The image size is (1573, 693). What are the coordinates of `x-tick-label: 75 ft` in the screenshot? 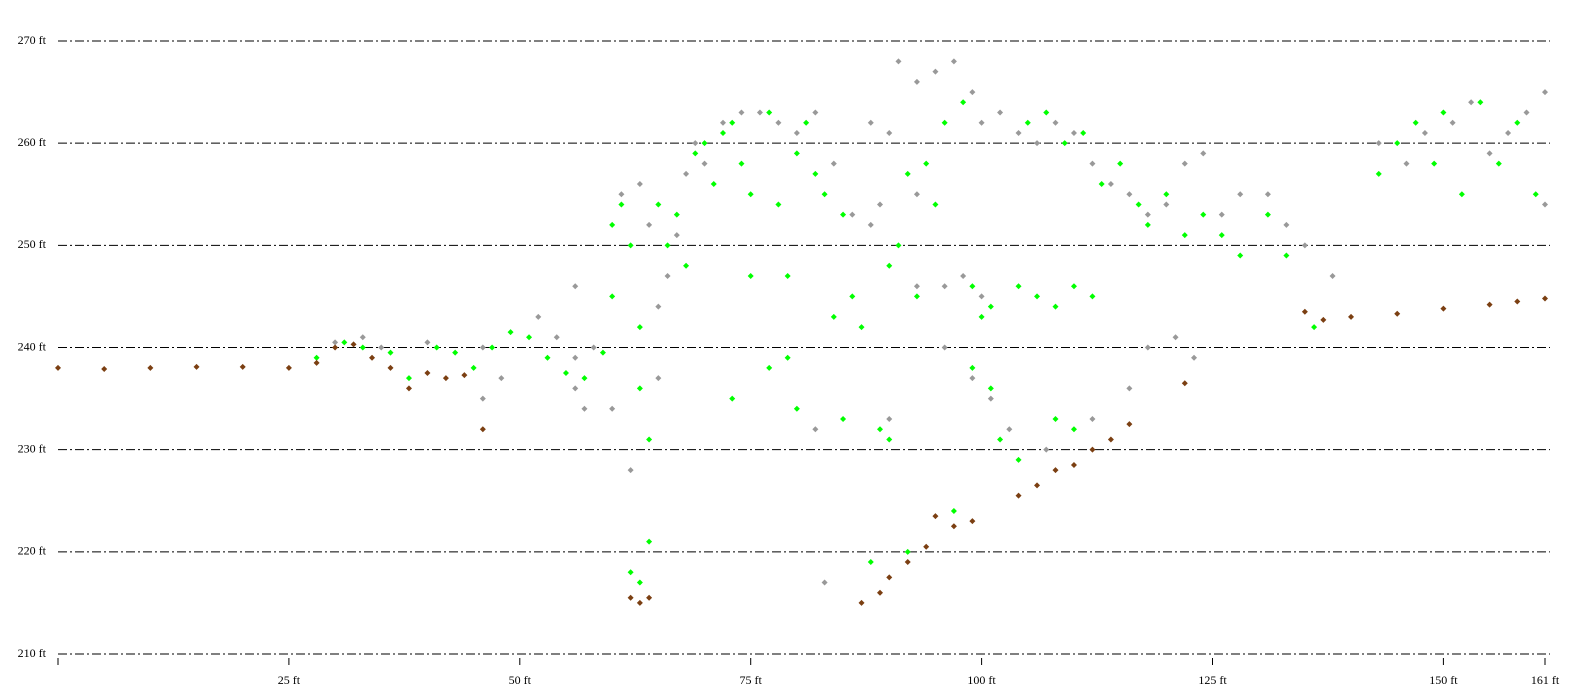 It's located at (751, 680).